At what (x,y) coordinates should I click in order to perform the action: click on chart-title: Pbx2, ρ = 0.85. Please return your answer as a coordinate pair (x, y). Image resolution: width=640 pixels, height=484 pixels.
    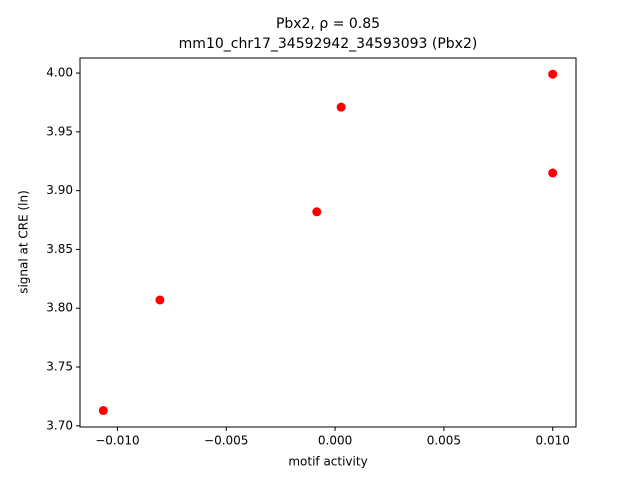
    Looking at the image, I should click on (328, 24).